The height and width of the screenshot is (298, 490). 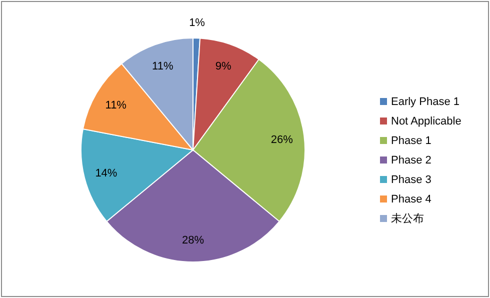 What do you see at coordinates (411, 180) in the screenshot?
I see `legend-label: Phase 3` at bounding box center [411, 180].